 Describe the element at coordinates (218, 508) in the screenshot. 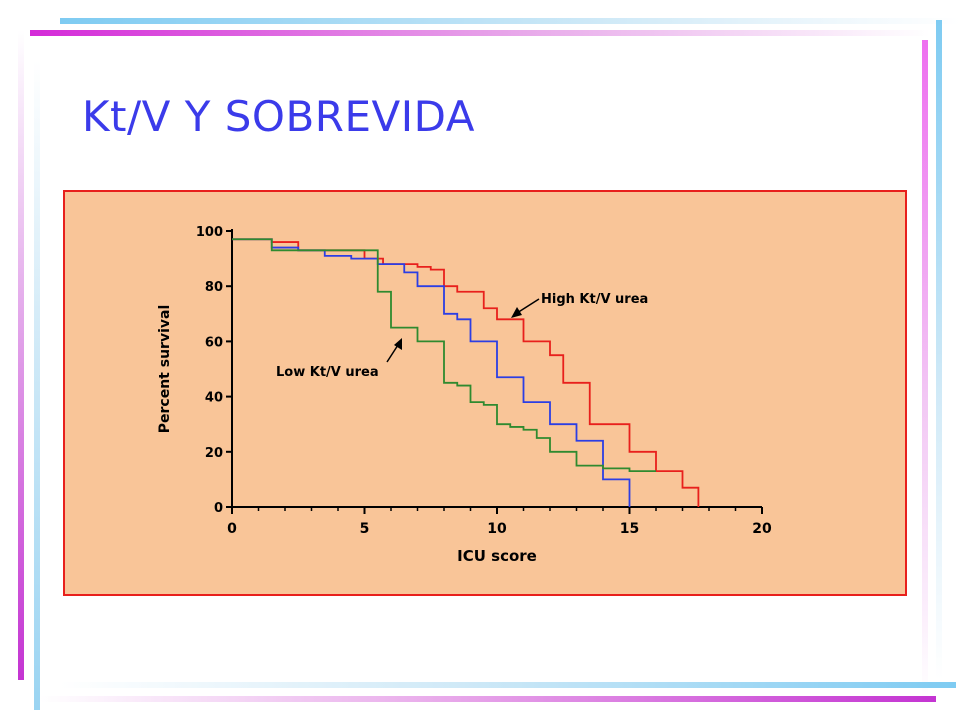

I see `y-tick-label: 0` at that location.